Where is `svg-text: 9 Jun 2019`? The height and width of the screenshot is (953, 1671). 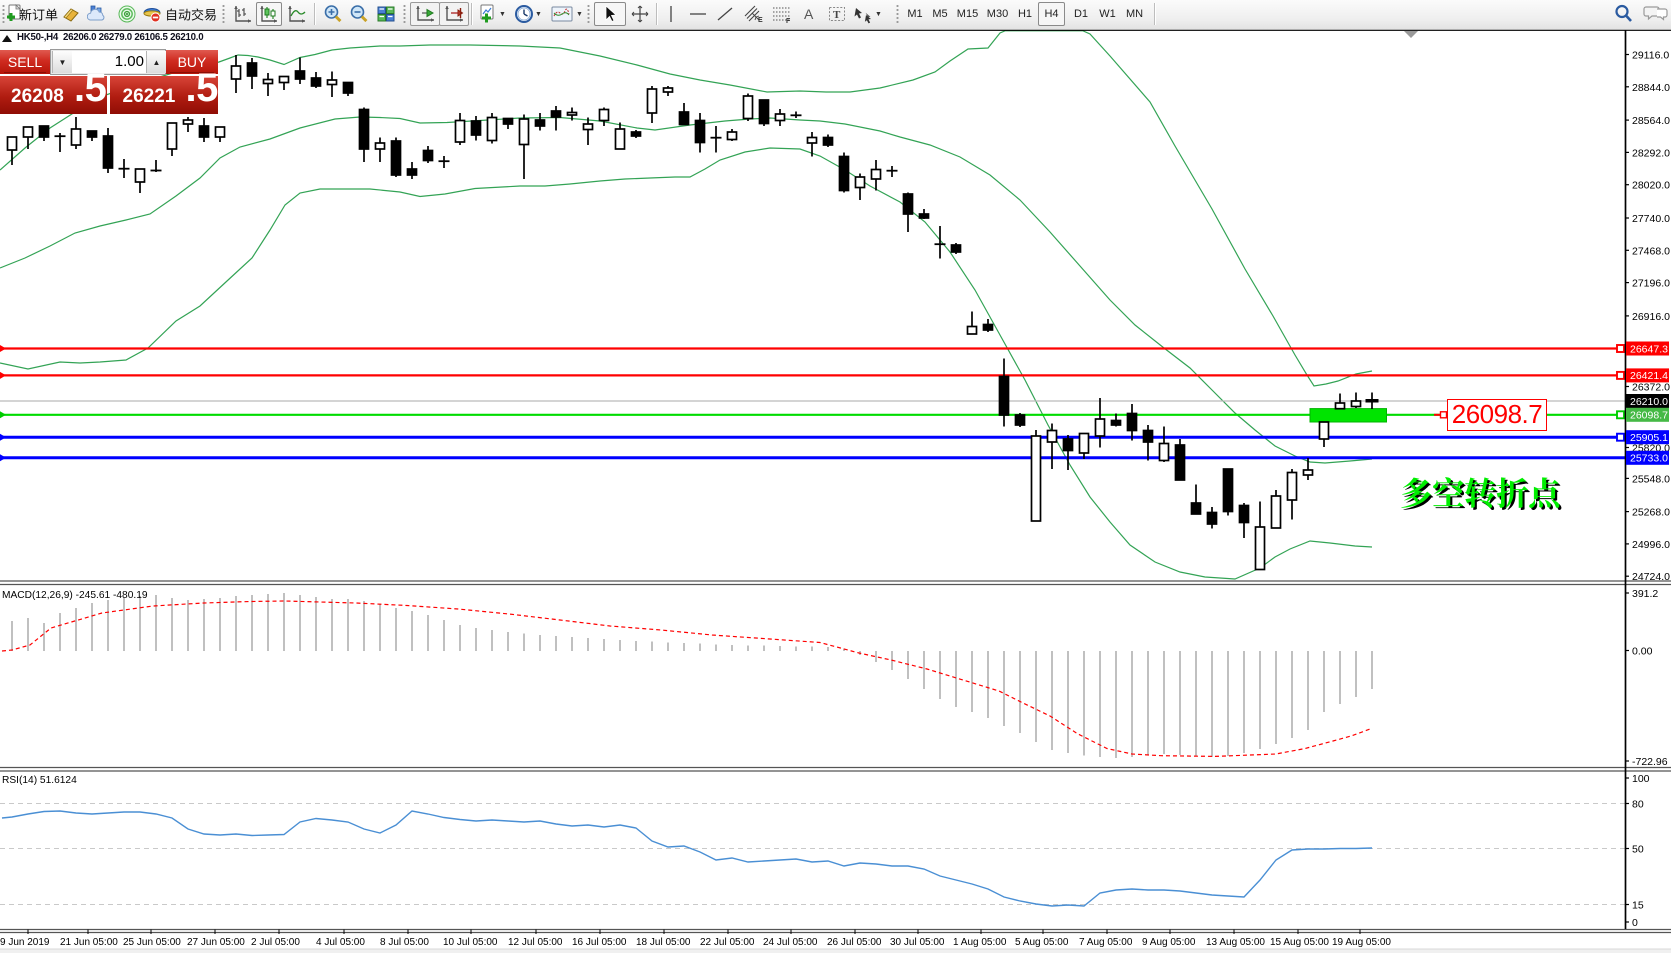
svg-text: 9 Jun 2019 is located at coordinates (25, 942).